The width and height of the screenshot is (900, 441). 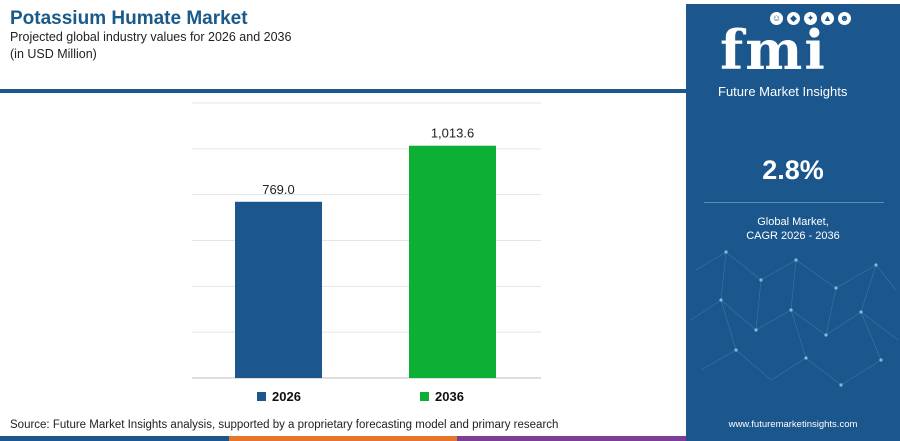 I want to click on legend-swatch-2026, so click(x=261, y=396).